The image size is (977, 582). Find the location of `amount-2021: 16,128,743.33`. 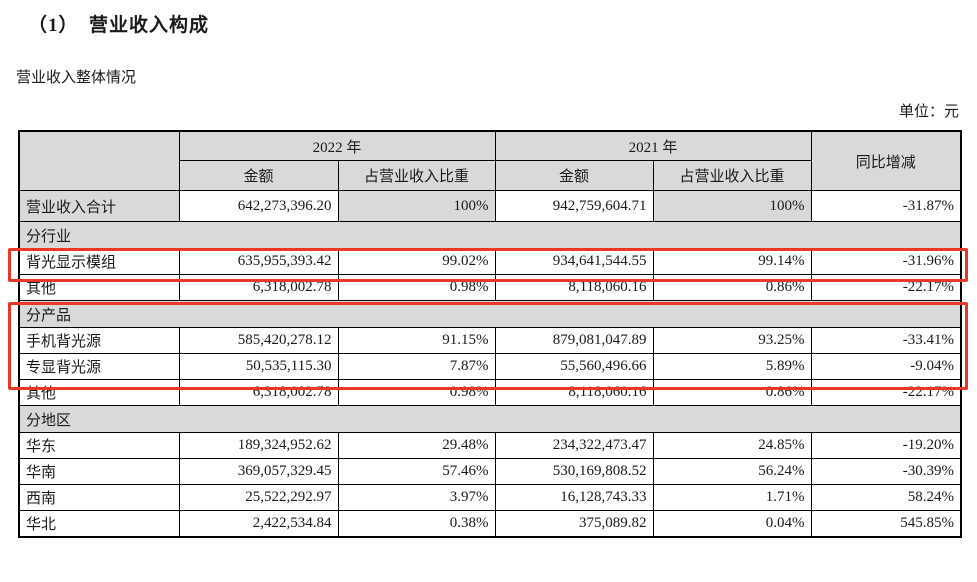

amount-2021: 16,128,743.33 is located at coordinates (574, 497).